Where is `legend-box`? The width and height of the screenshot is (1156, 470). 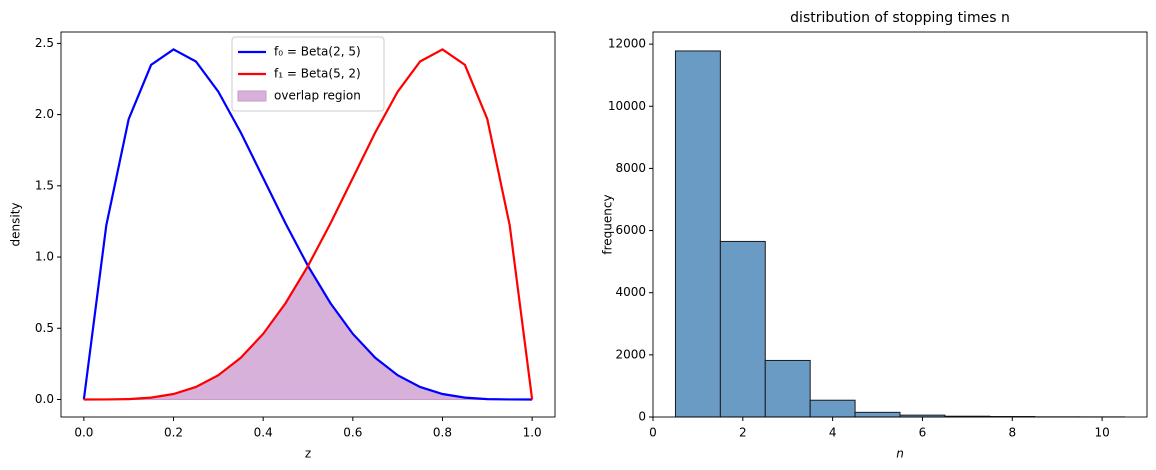 legend-box is located at coordinates (308, 74).